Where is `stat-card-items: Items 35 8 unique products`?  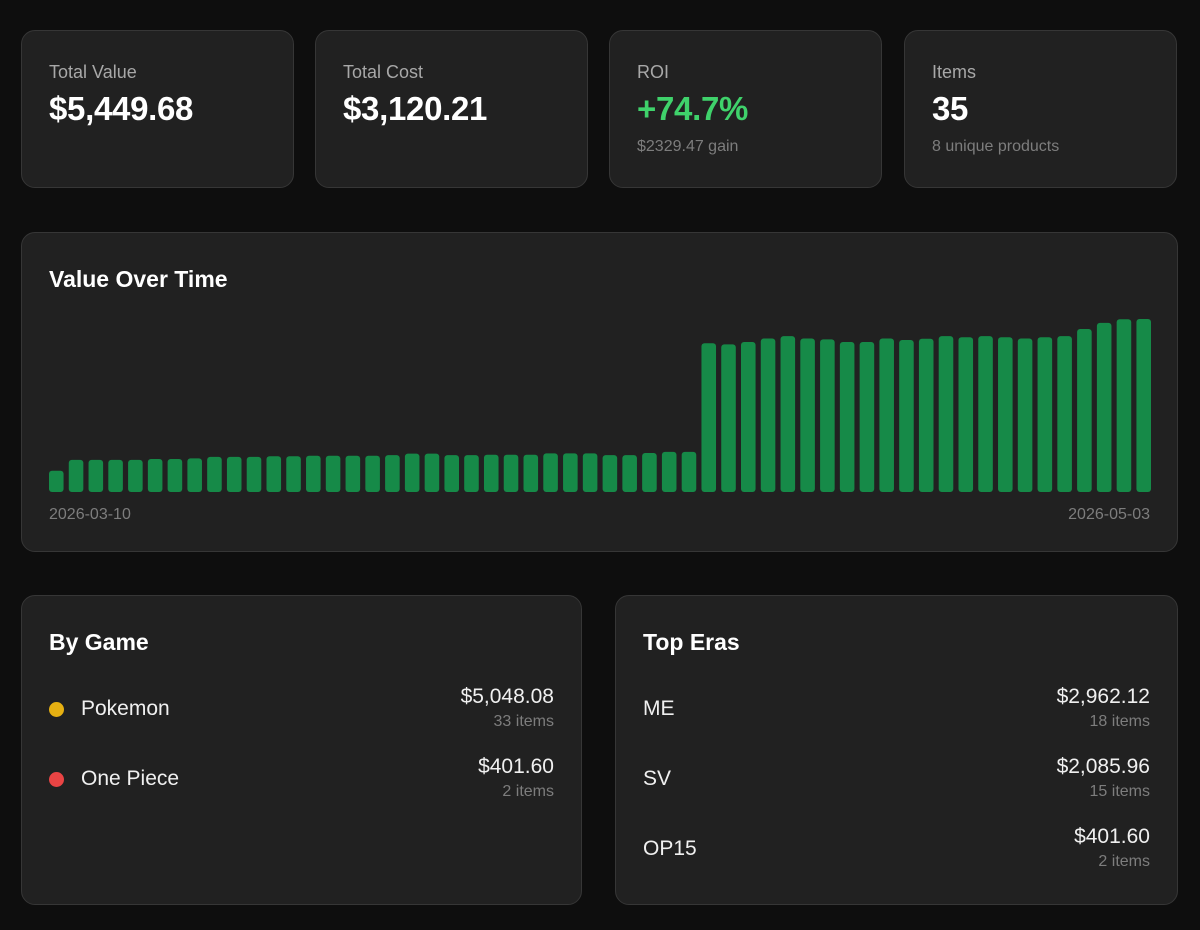 stat-card-items: Items 35 8 unique products is located at coordinates (1040, 109).